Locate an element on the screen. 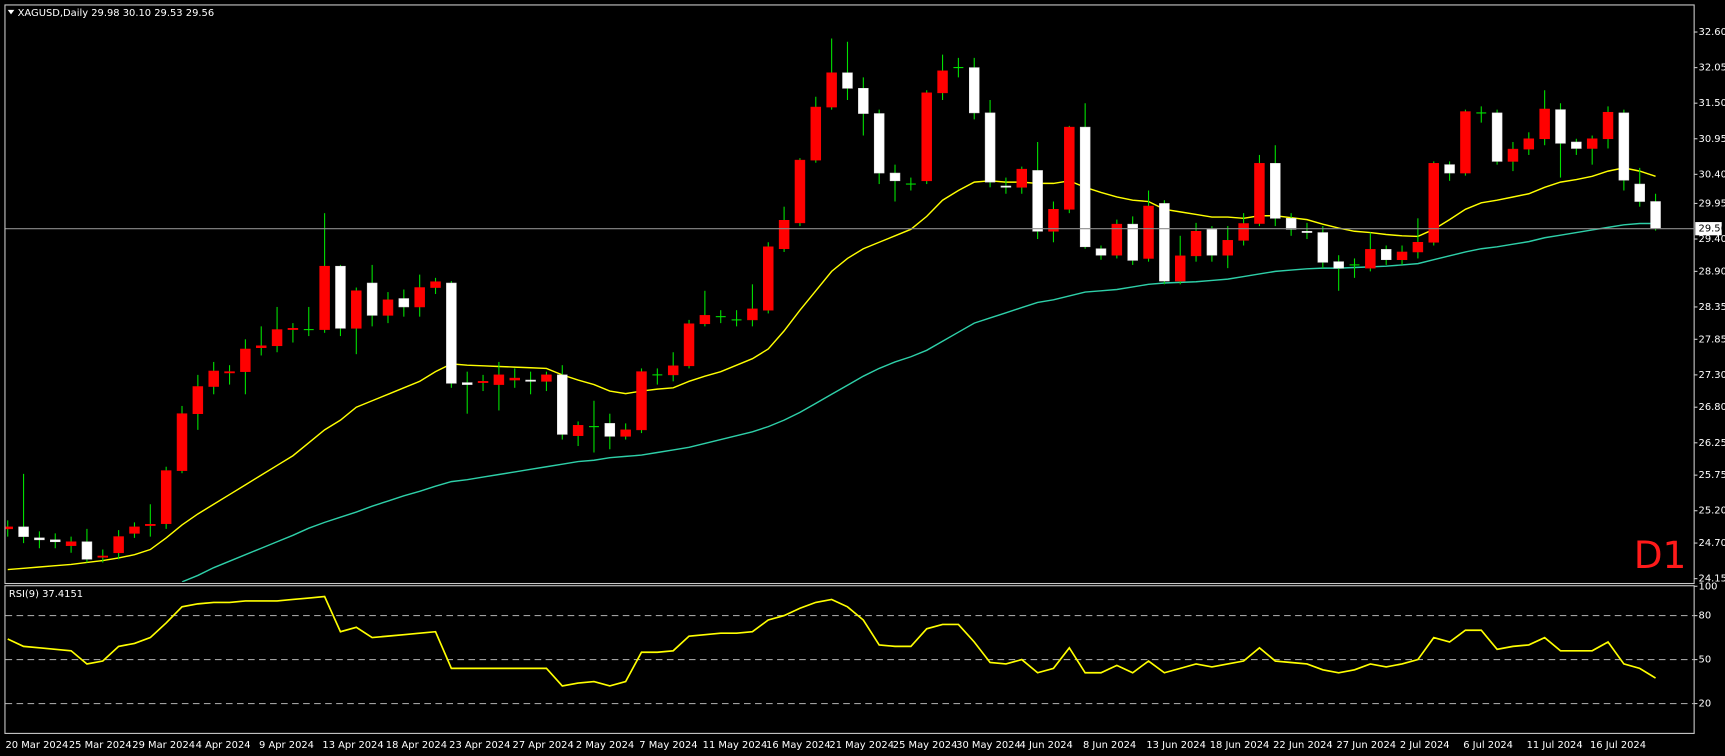 This screenshot has width=1725, height=756. panel-plot is located at coordinates (850, 650).